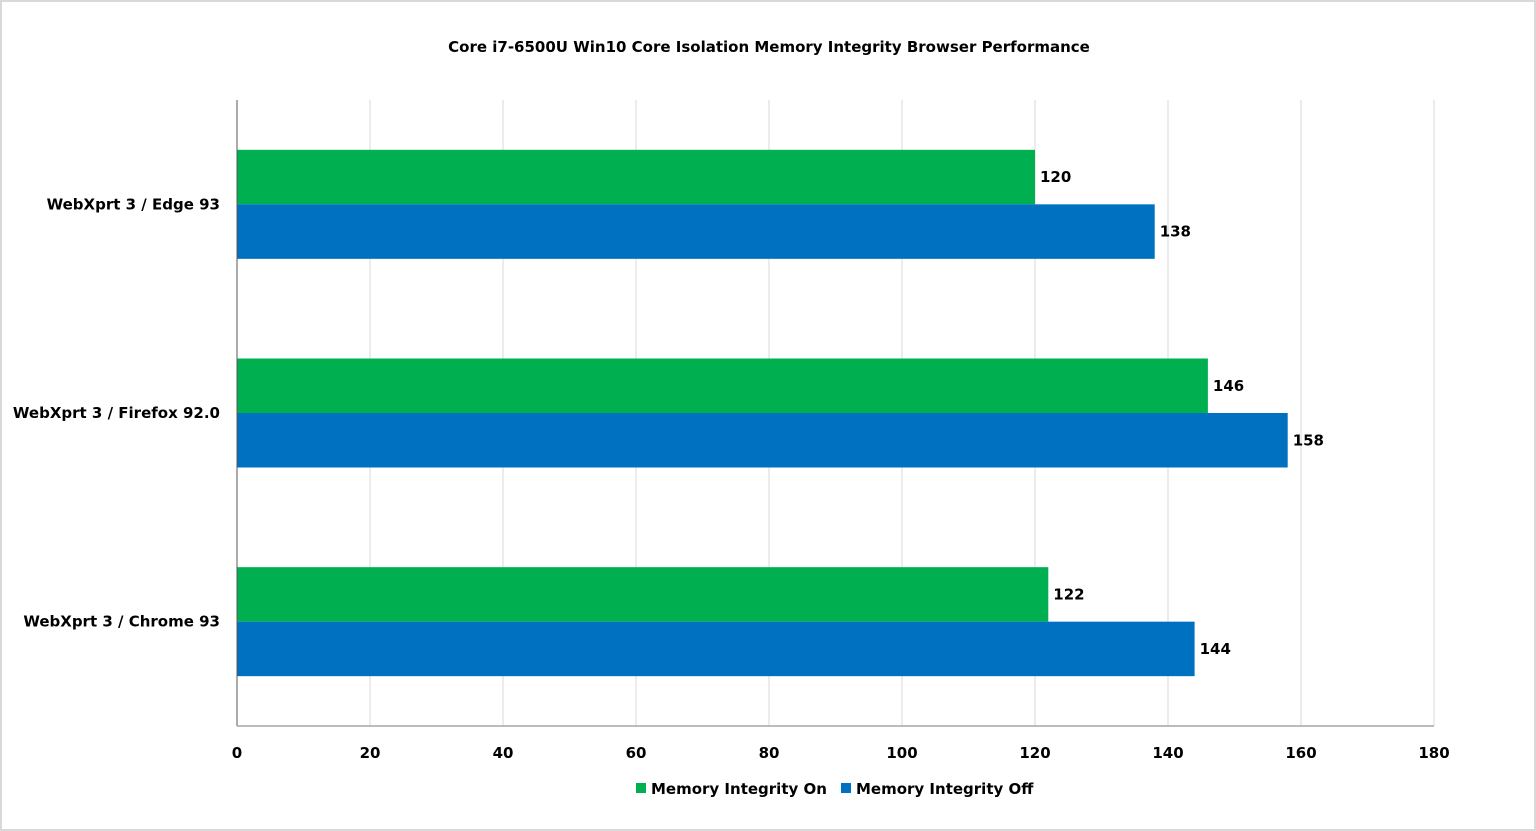  What do you see at coordinates (1175, 232) in the screenshot?
I see `data-label: 138` at bounding box center [1175, 232].